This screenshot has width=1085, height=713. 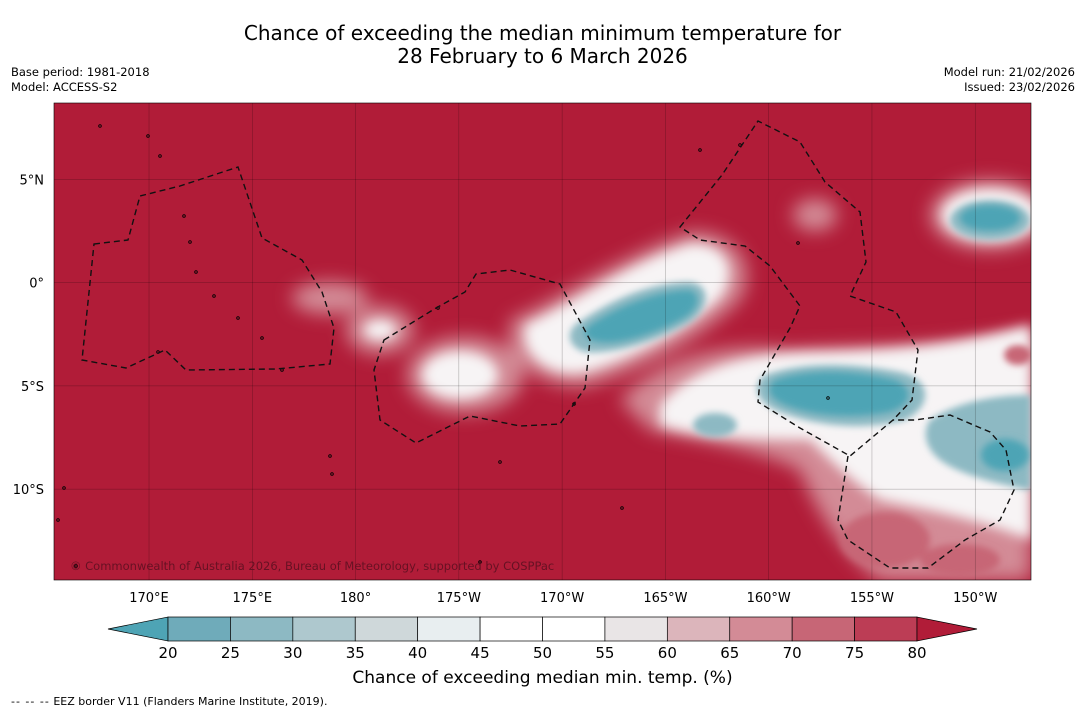 What do you see at coordinates (792, 653) in the screenshot?
I see `colorbar-tick-label: 70` at bounding box center [792, 653].